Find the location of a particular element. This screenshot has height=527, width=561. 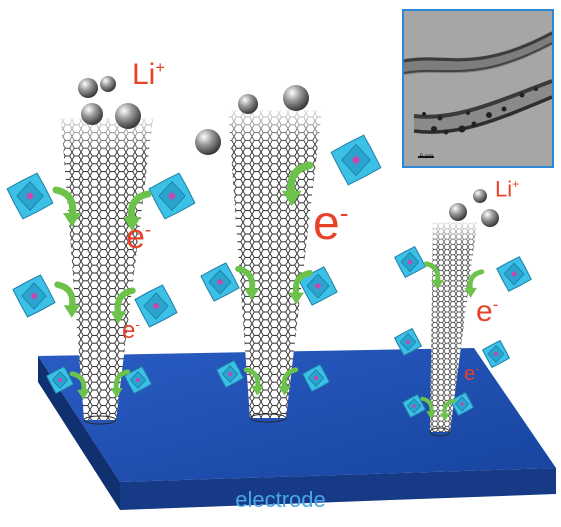

li-ion-label-small: Li+ is located at coordinates (507, 189).